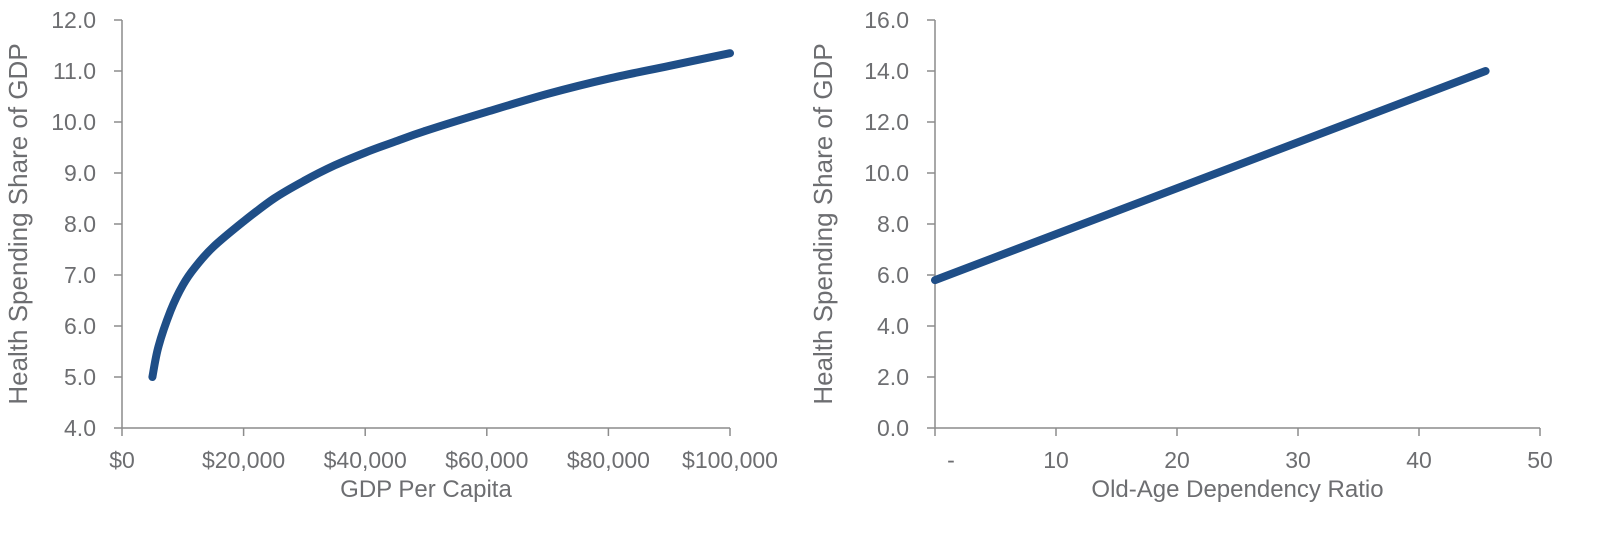 This screenshot has width=1605, height=552. I want to click on x-tick-label: $20,000, so click(243, 460).